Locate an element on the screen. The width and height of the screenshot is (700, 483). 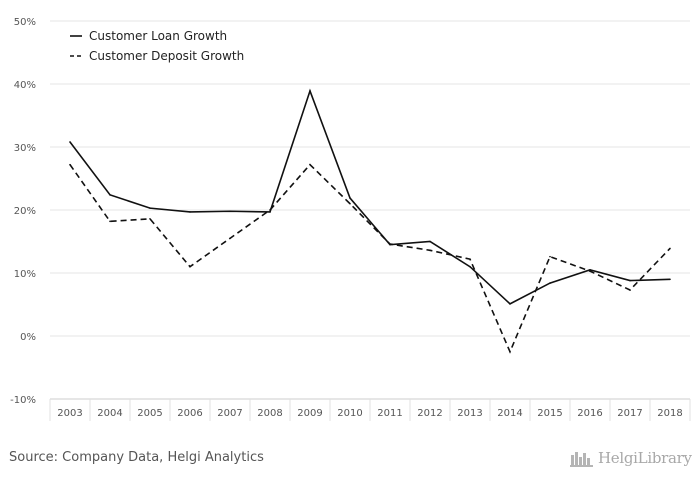
x-tick-label: 2006 is located at coordinates (189, 413).